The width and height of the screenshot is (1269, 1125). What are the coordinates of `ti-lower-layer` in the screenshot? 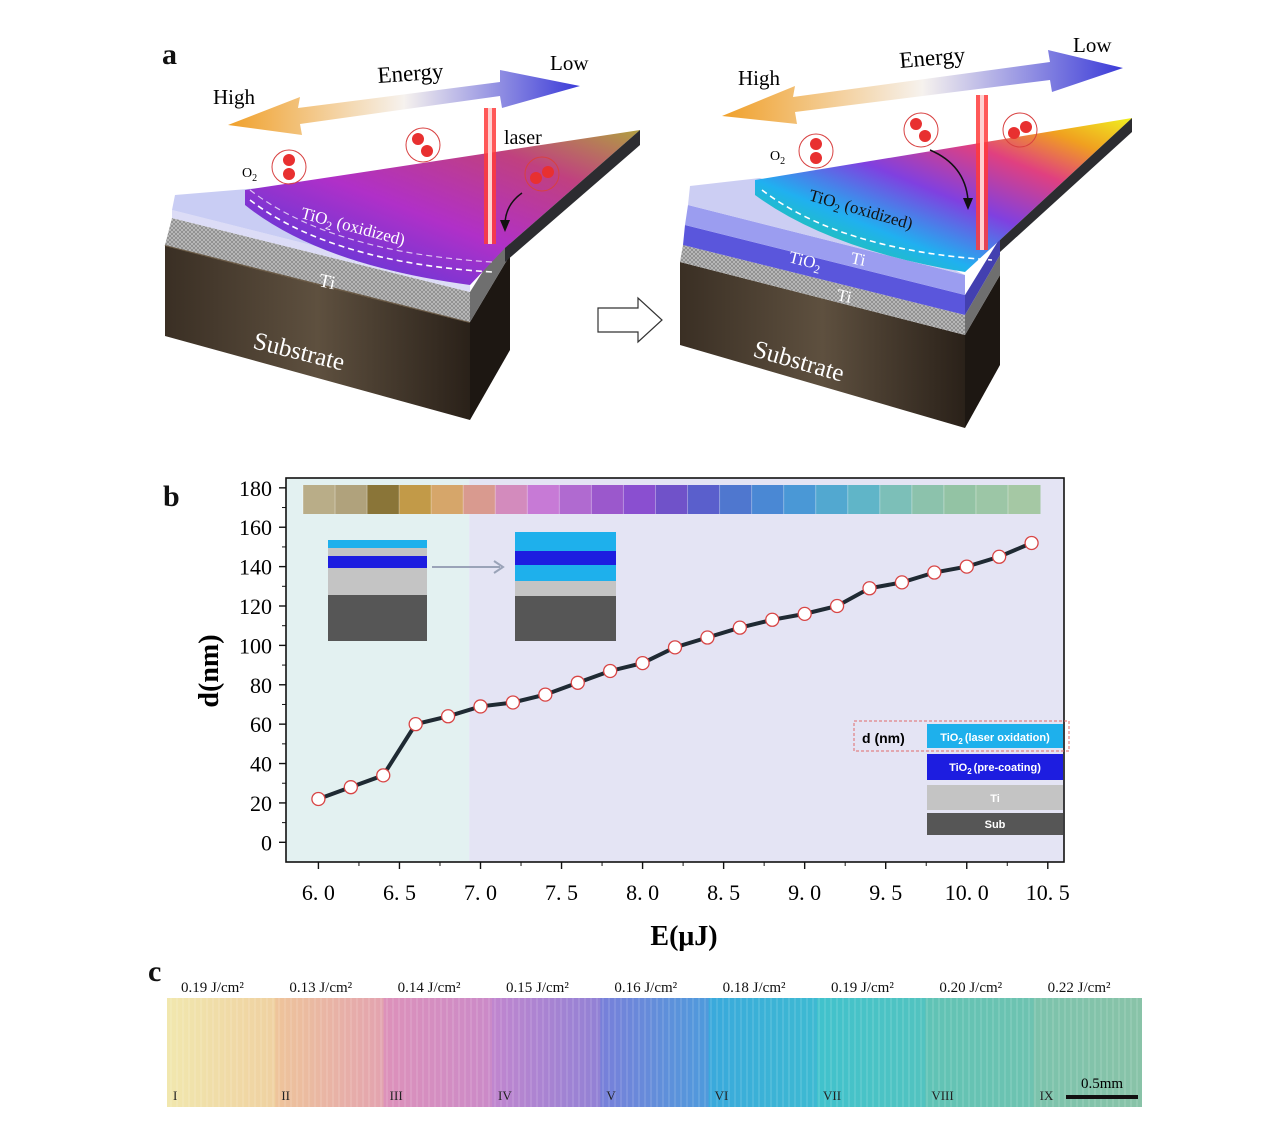 It's located at (822, 290).